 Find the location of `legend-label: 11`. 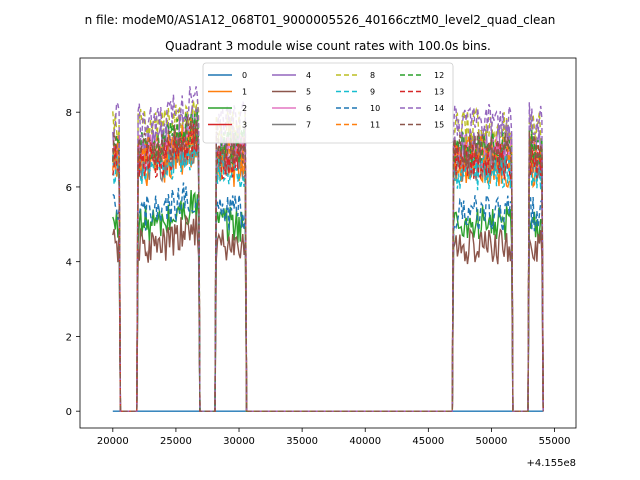

legend-label: 11 is located at coordinates (375, 125).